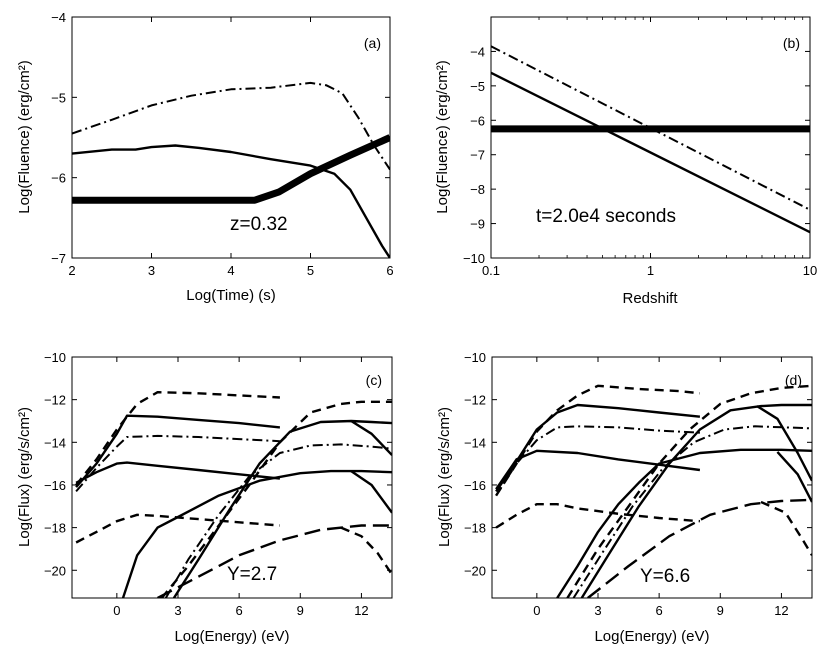 The image size is (830, 651). Describe the element at coordinates (361, 610) in the screenshot. I see `panel-c-xtick-label: 12` at that location.